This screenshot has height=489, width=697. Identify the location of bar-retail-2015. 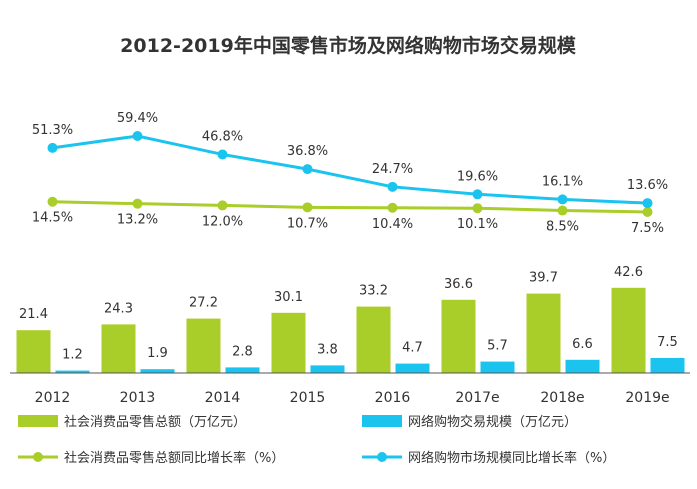
(288, 342).